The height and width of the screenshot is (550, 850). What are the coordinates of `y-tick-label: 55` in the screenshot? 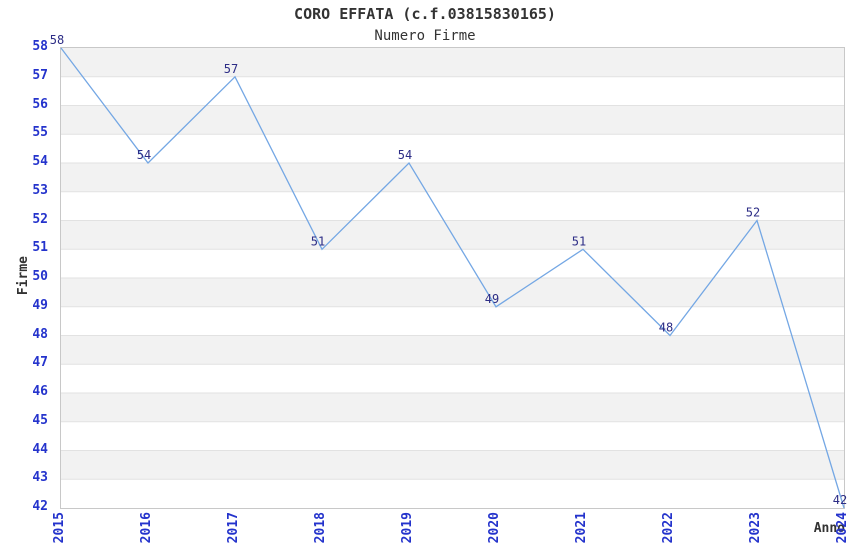 It's located at (40, 133).